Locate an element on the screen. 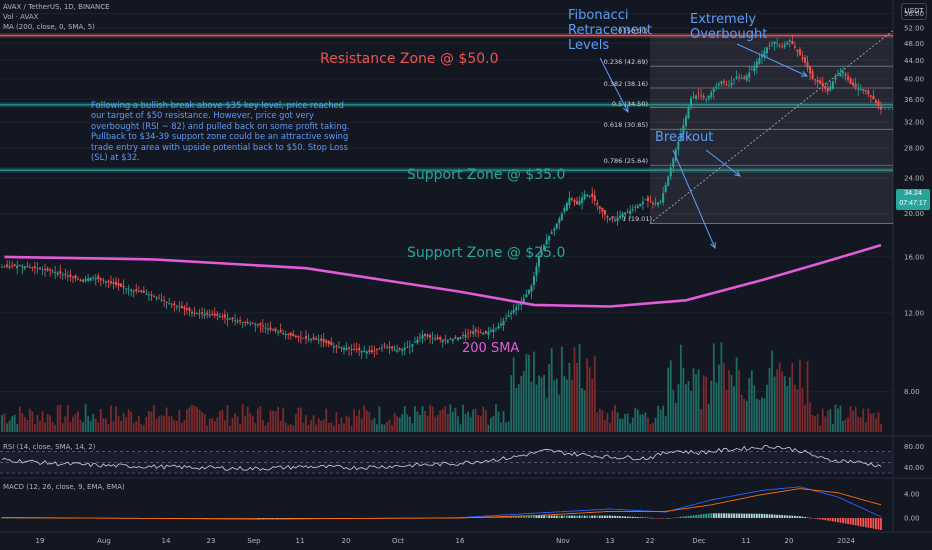 The width and height of the screenshot is (932, 550). price-tick-label: 44.00 is located at coordinates (914, 61).